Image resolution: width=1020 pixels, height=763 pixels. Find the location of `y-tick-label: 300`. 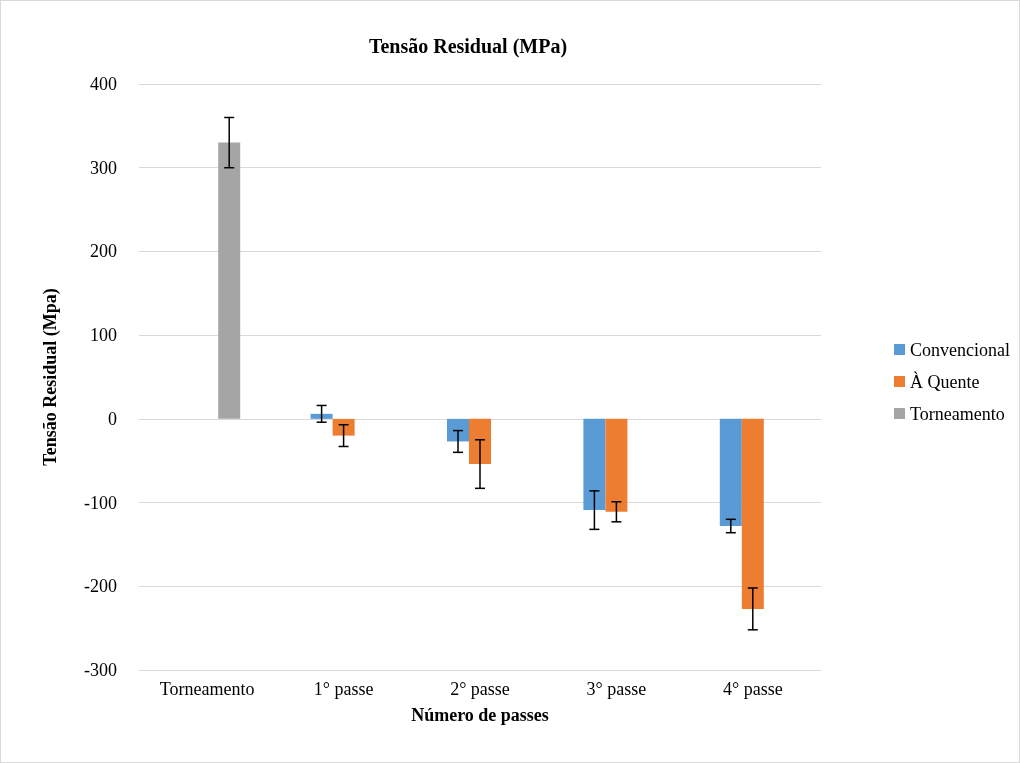

y-tick-label: 300 is located at coordinates (103, 167).